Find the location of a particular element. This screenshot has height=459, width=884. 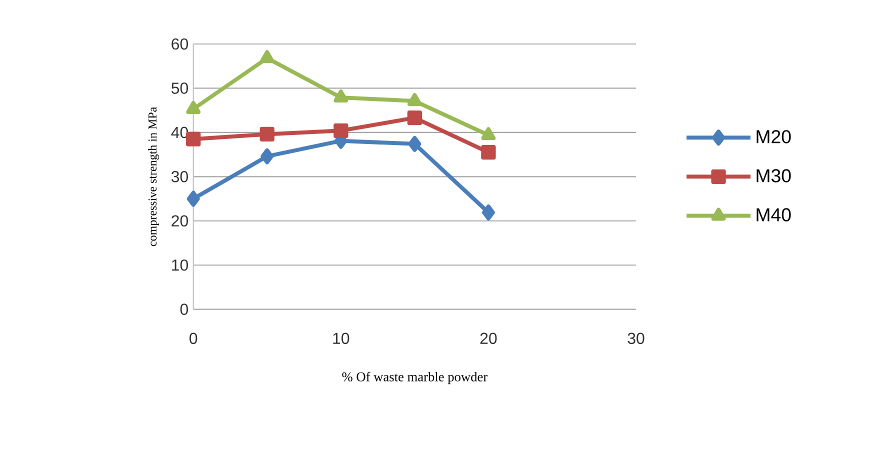

y-tick-label: 30 is located at coordinates (179, 176).